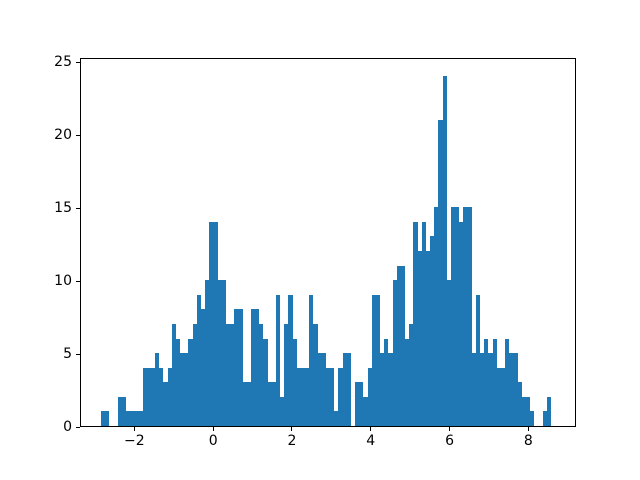 The image size is (640, 480). Describe the element at coordinates (134, 441) in the screenshot. I see `x-axis-tick-label: −2` at that location.